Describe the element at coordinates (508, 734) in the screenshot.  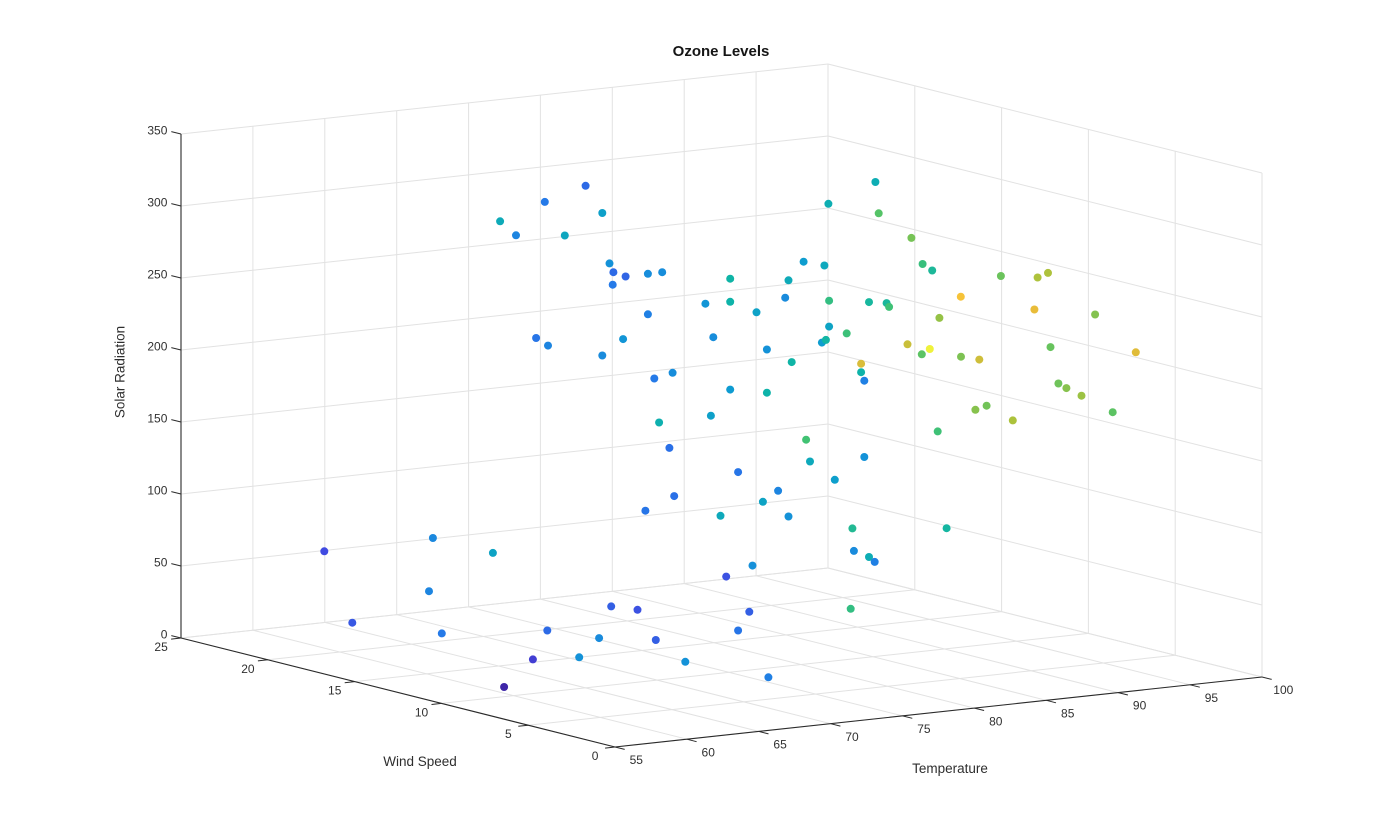
I see `tick-label: 5` at that location.